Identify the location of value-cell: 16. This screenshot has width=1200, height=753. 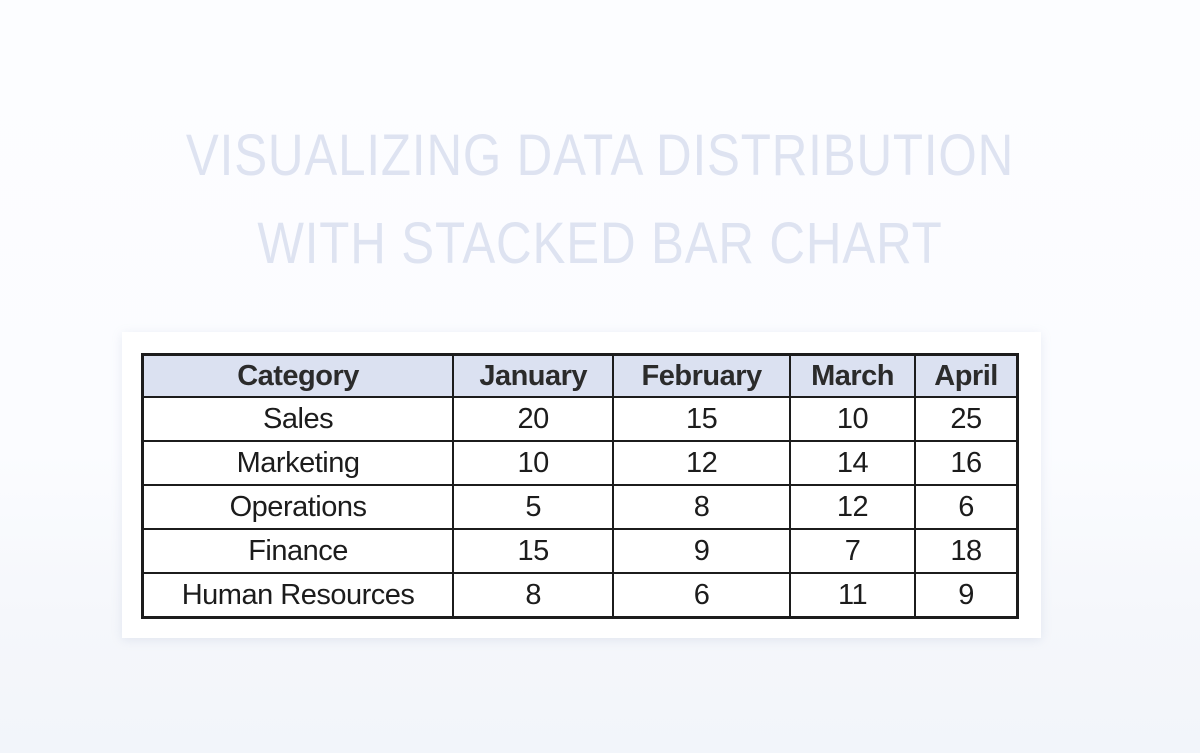
(966, 463).